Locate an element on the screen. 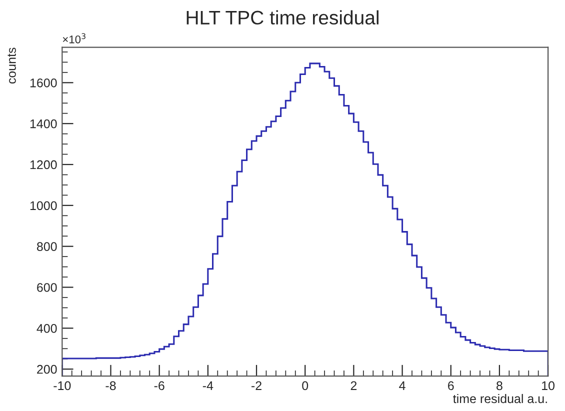  x-tick-label: -2 is located at coordinates (257, 385).